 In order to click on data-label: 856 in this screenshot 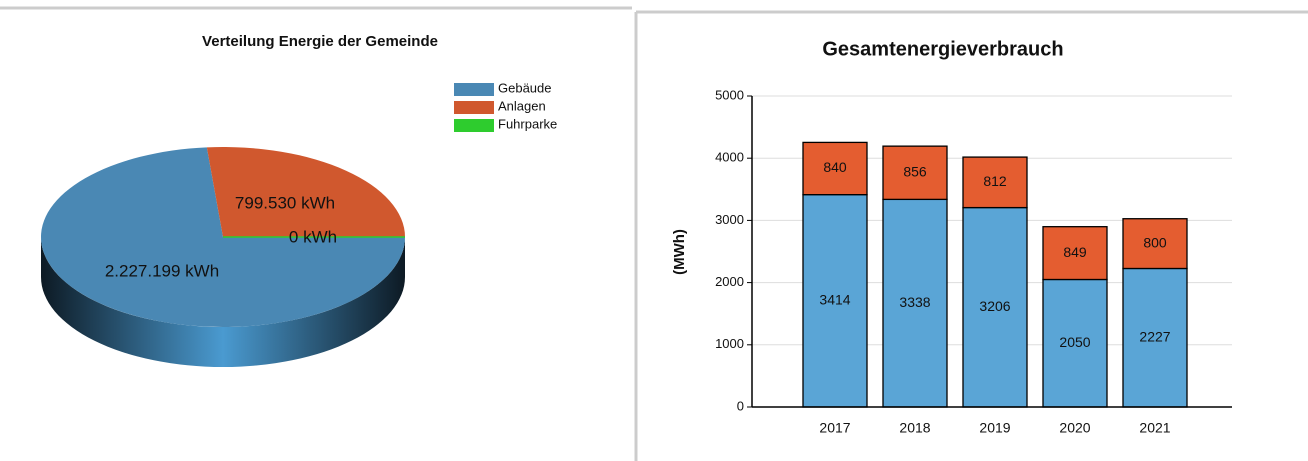, I will do `click(915, 171)`.